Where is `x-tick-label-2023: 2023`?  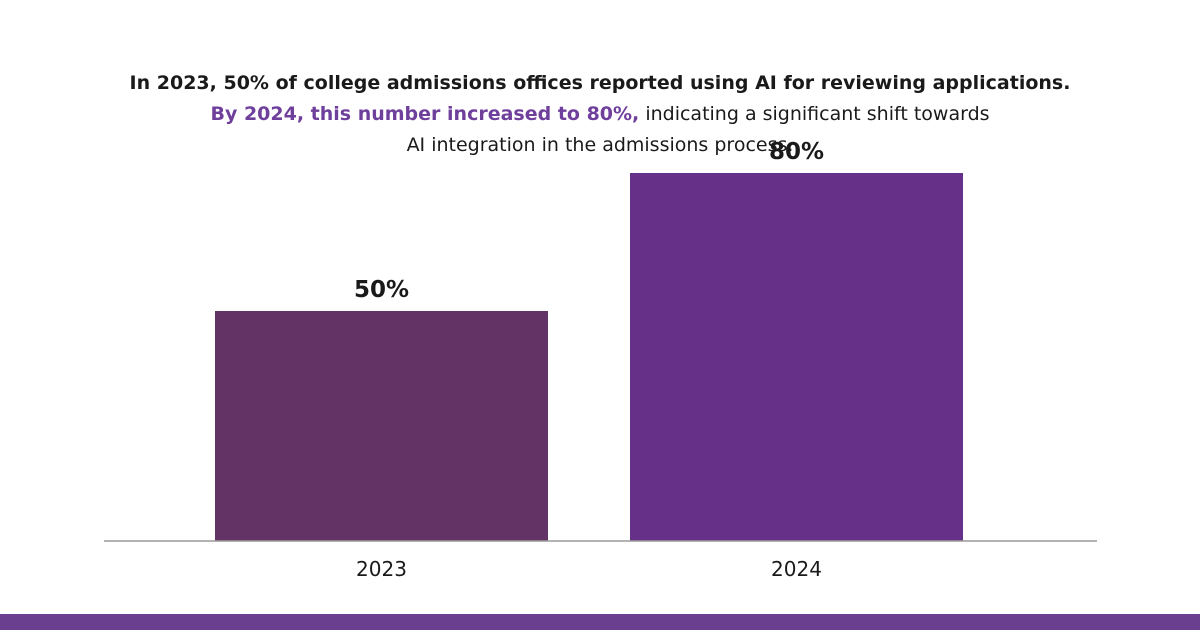 x-tick-label-2023: 2023 is located at coordinates (381, 569).